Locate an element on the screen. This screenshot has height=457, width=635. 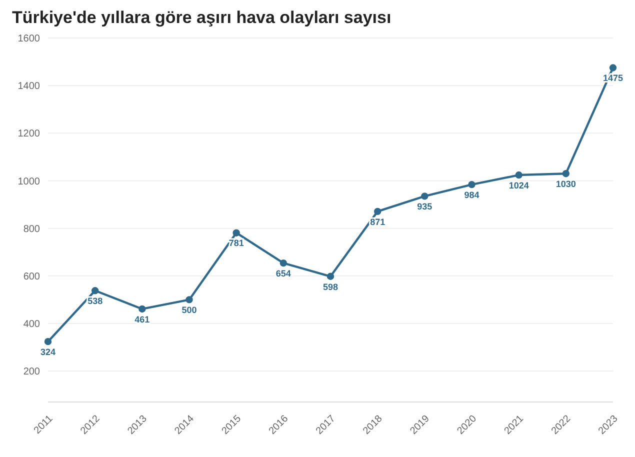
data-label: 598 is located at coordinates (330, 287).